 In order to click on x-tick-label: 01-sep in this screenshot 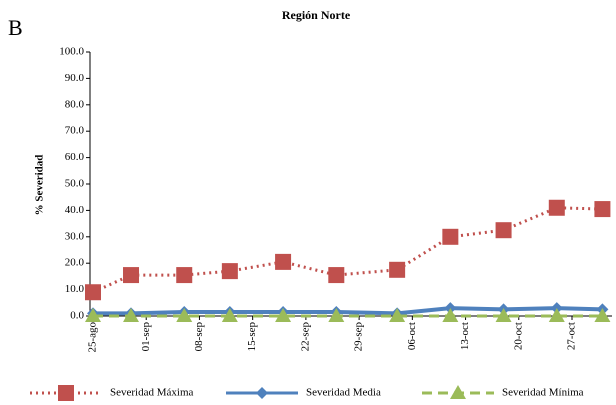, I will do `click(146, 337)`.